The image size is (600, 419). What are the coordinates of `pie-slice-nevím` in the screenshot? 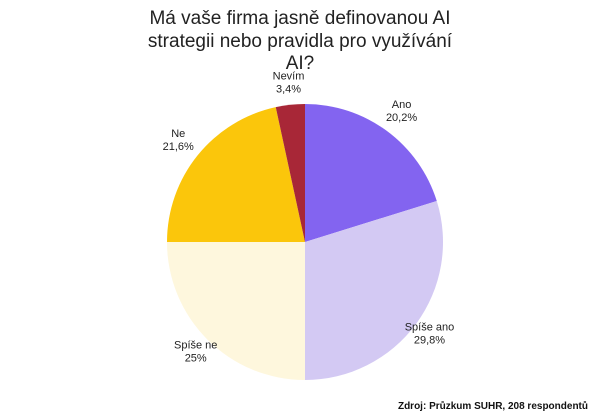 It's located at (290, 173).